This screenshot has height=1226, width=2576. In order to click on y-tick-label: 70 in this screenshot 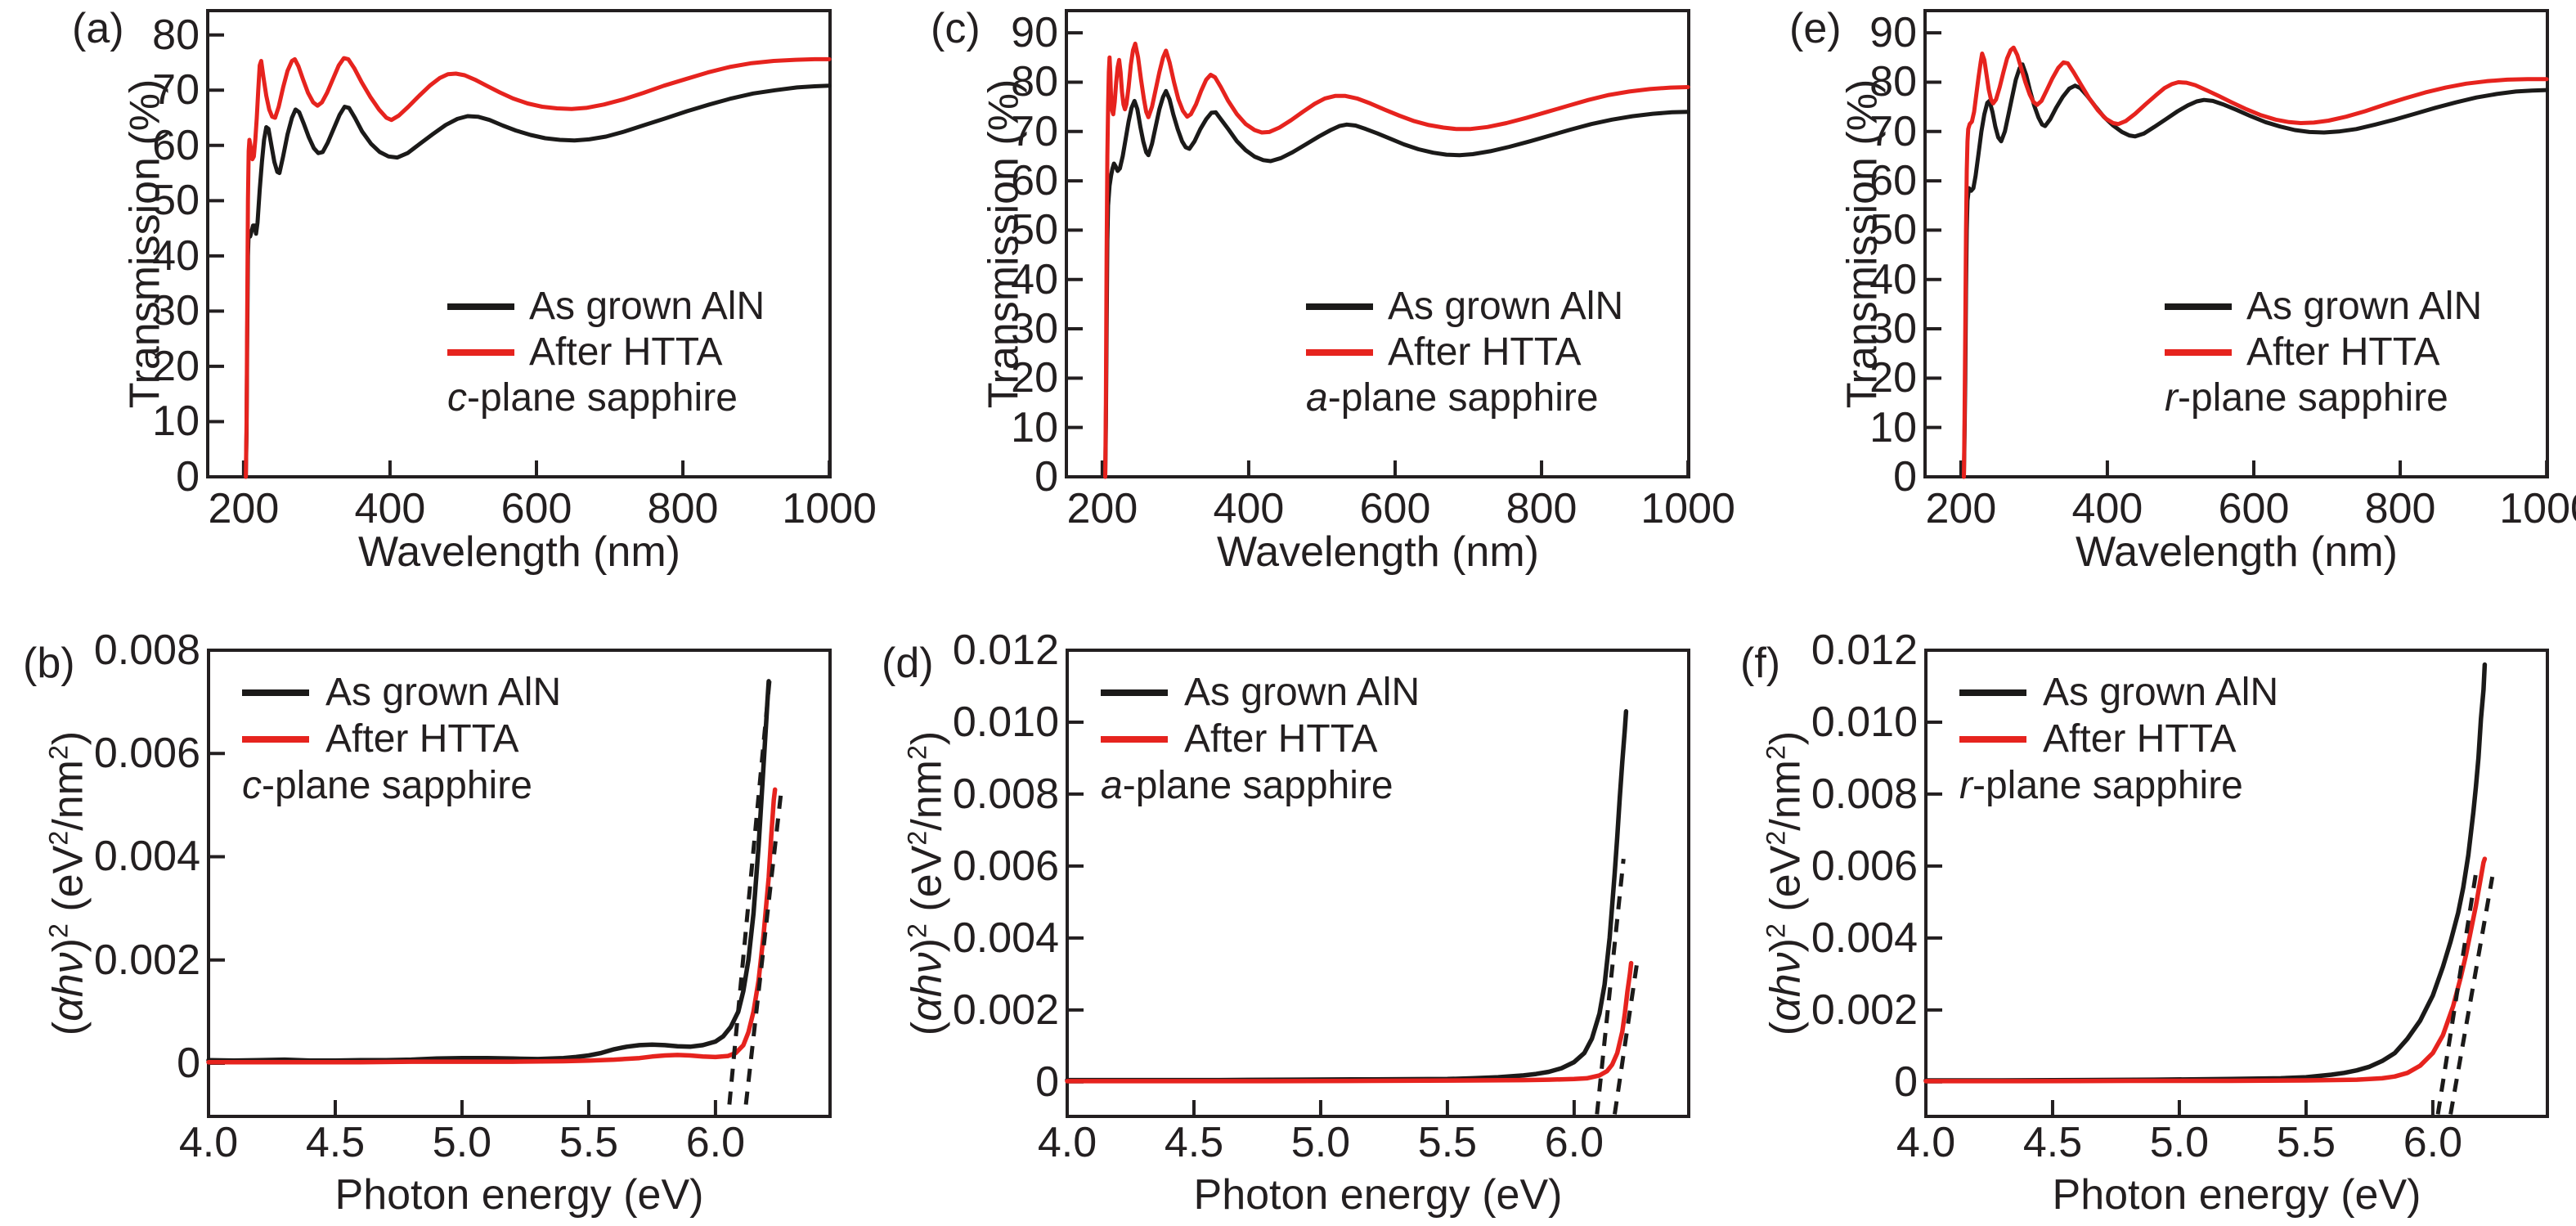, I will do `click(1034, 131)`.